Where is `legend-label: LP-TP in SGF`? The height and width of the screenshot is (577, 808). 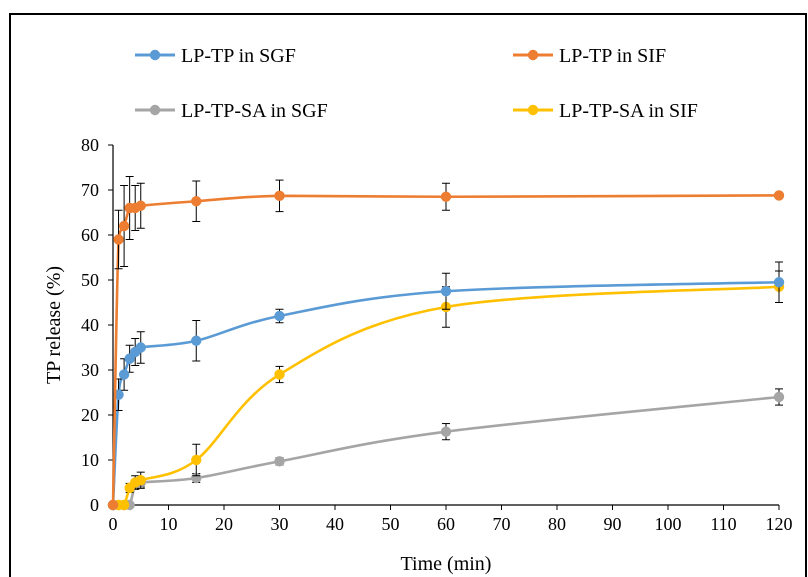 legend-label: LP-TP in SGF is located at coordinates (238, 56).